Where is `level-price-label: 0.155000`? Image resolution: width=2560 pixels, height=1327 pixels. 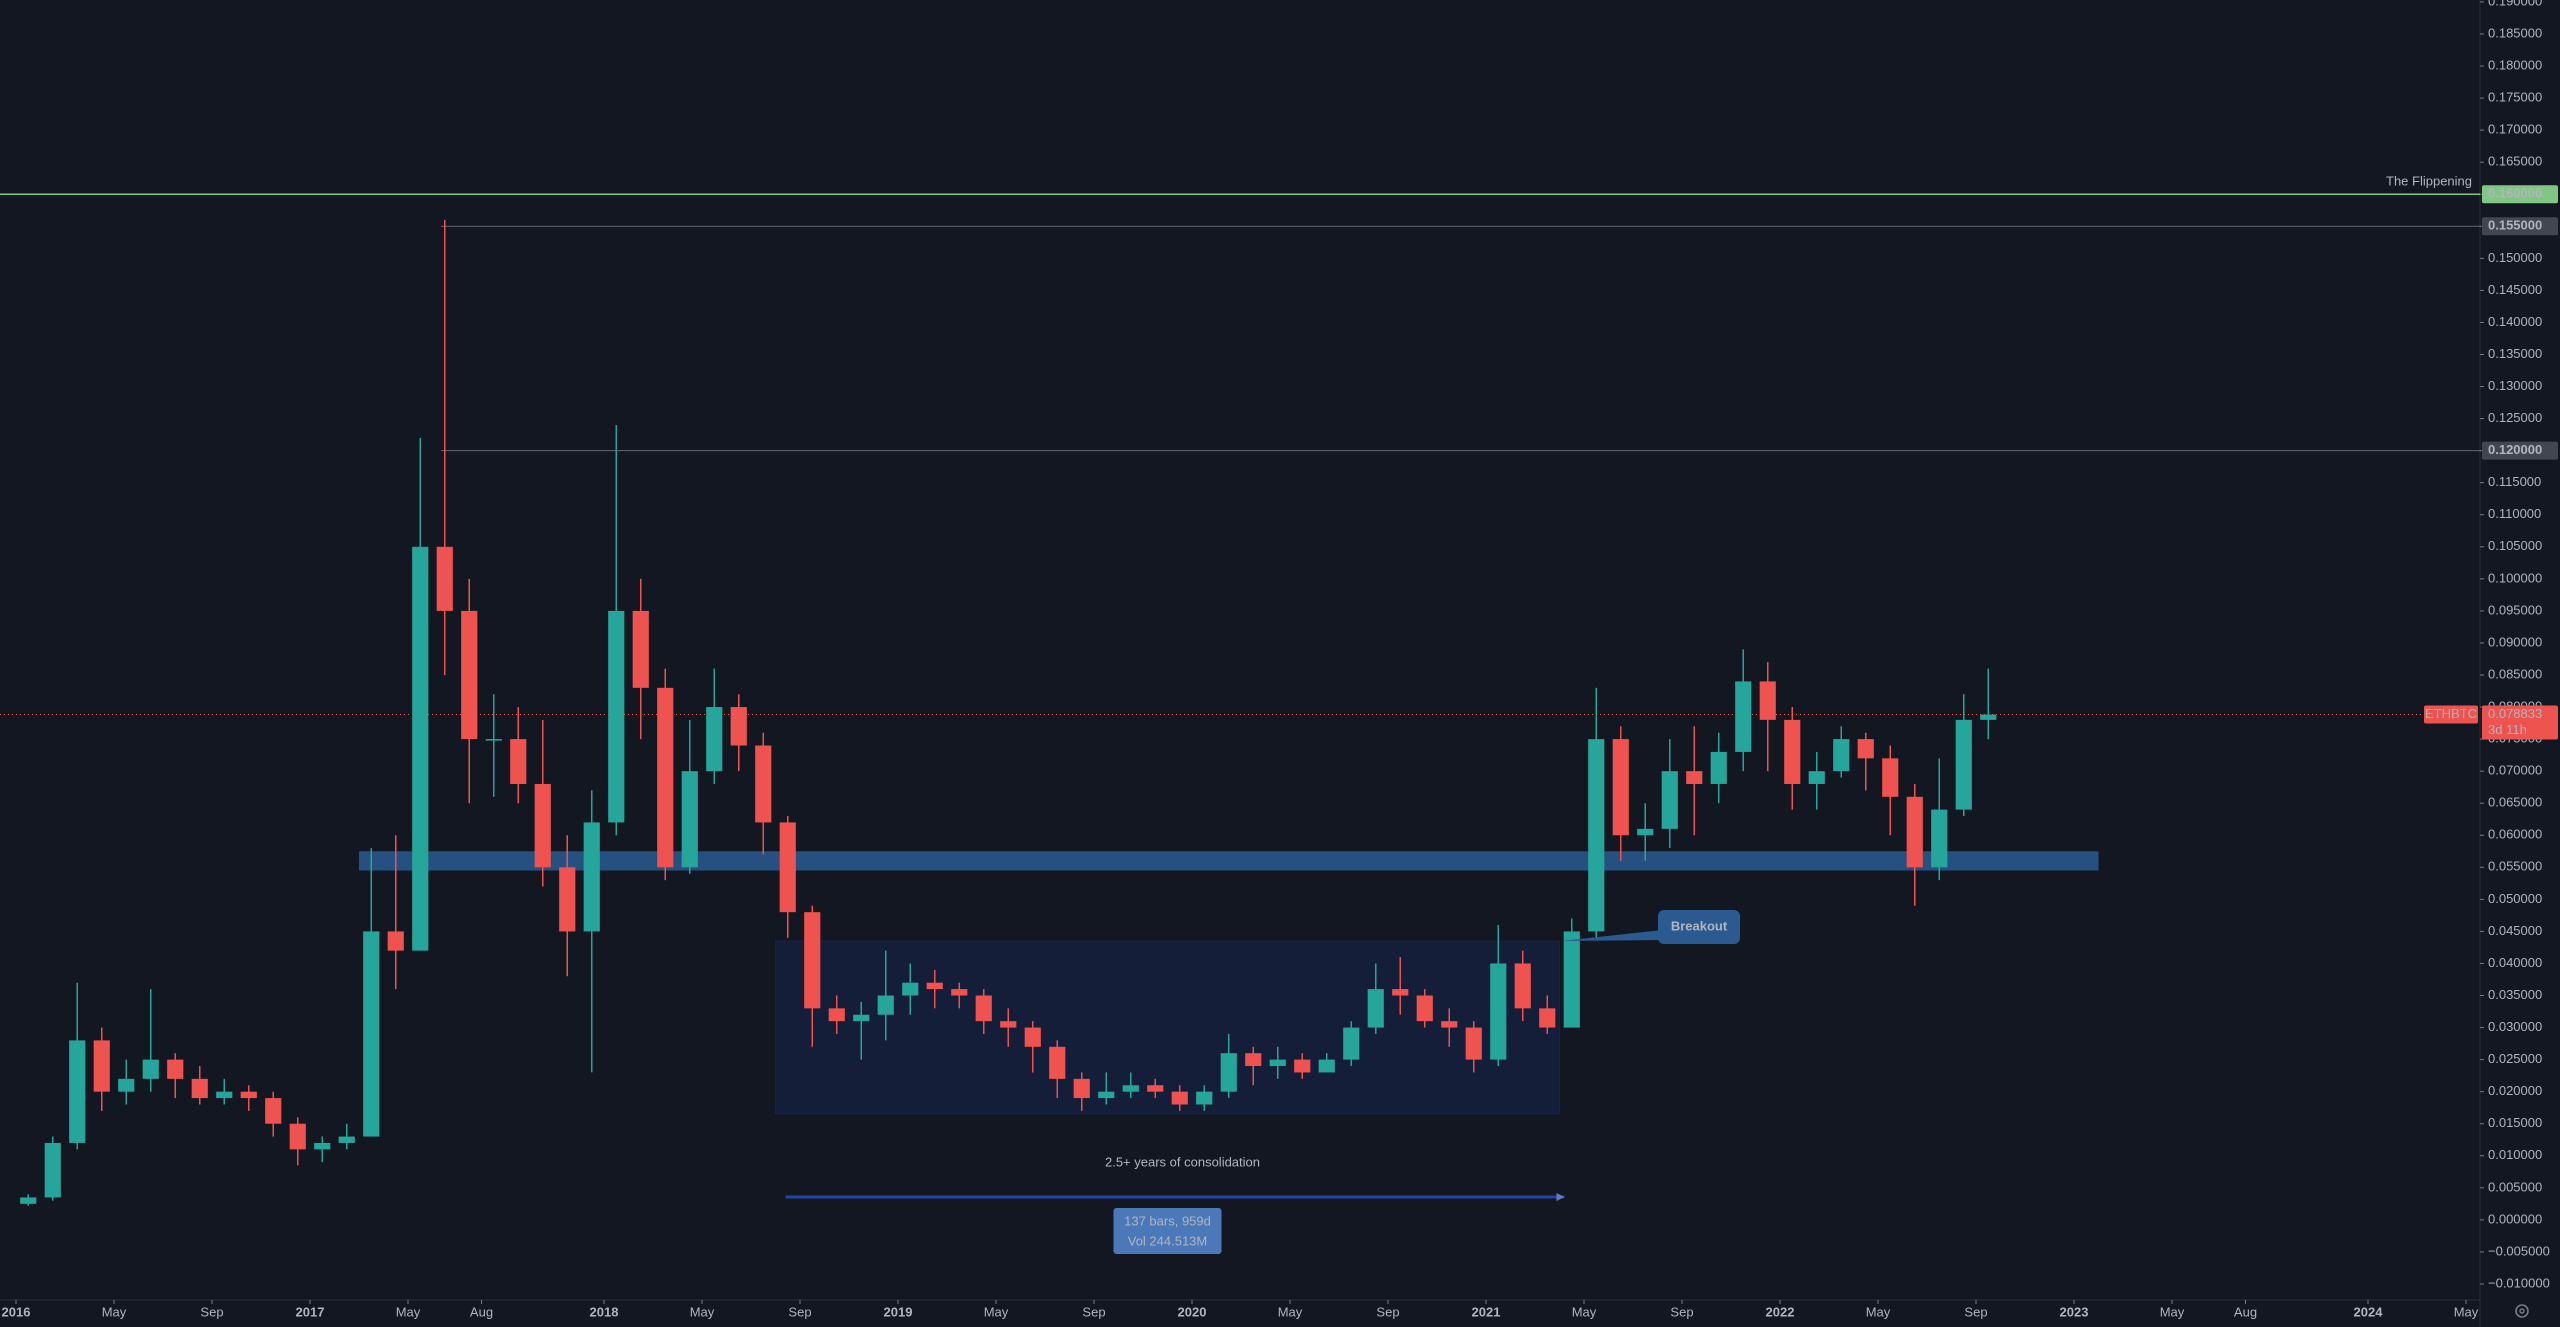
level-price-label: 0.155000 is located at coordinates (2515, 225).